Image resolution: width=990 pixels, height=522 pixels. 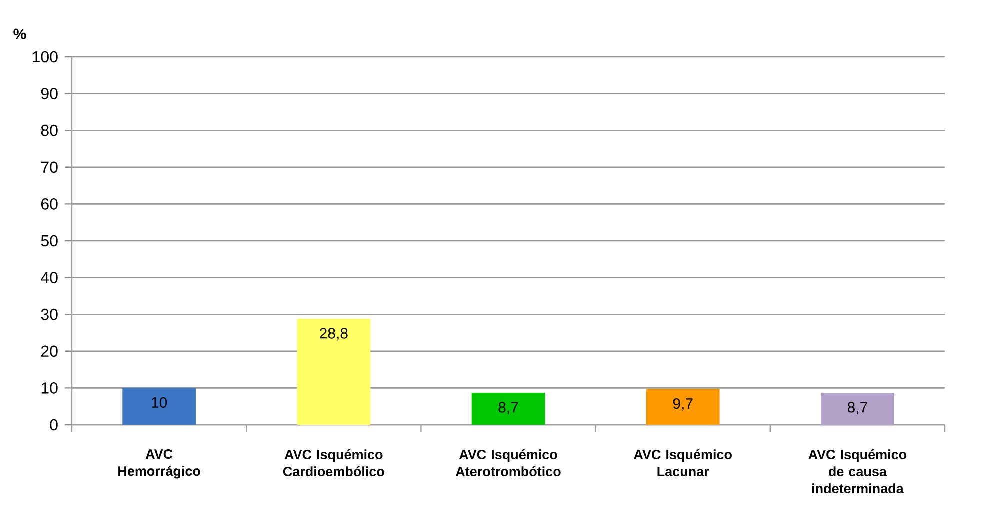 I want to click on y-tick-label: 50, so click(x=49, y=241).